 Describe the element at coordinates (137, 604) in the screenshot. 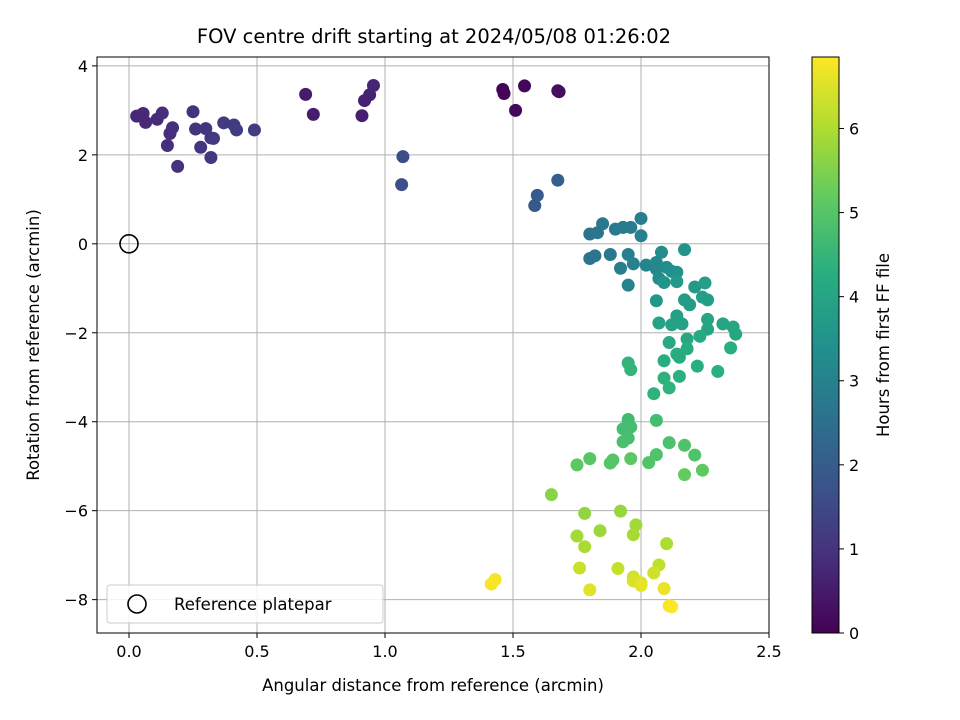

I see `legend-open-circle-marker` at that location.